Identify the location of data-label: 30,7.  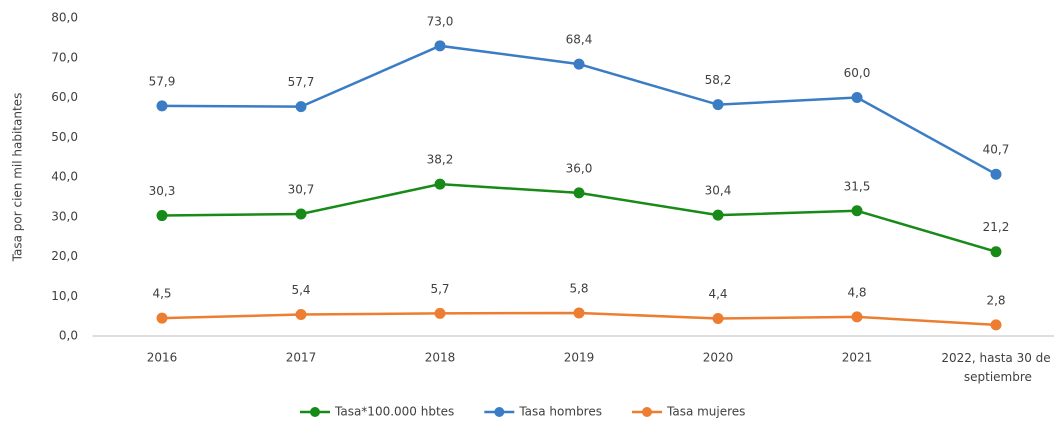
(301, 189).